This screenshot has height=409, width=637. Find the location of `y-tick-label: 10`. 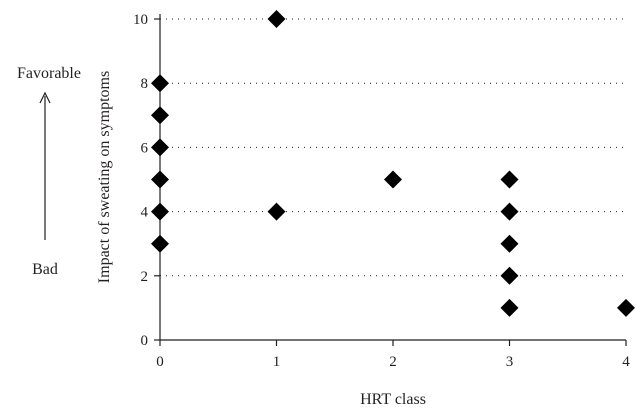

y-tick-label: 10 is located at coordinates (140, 20).